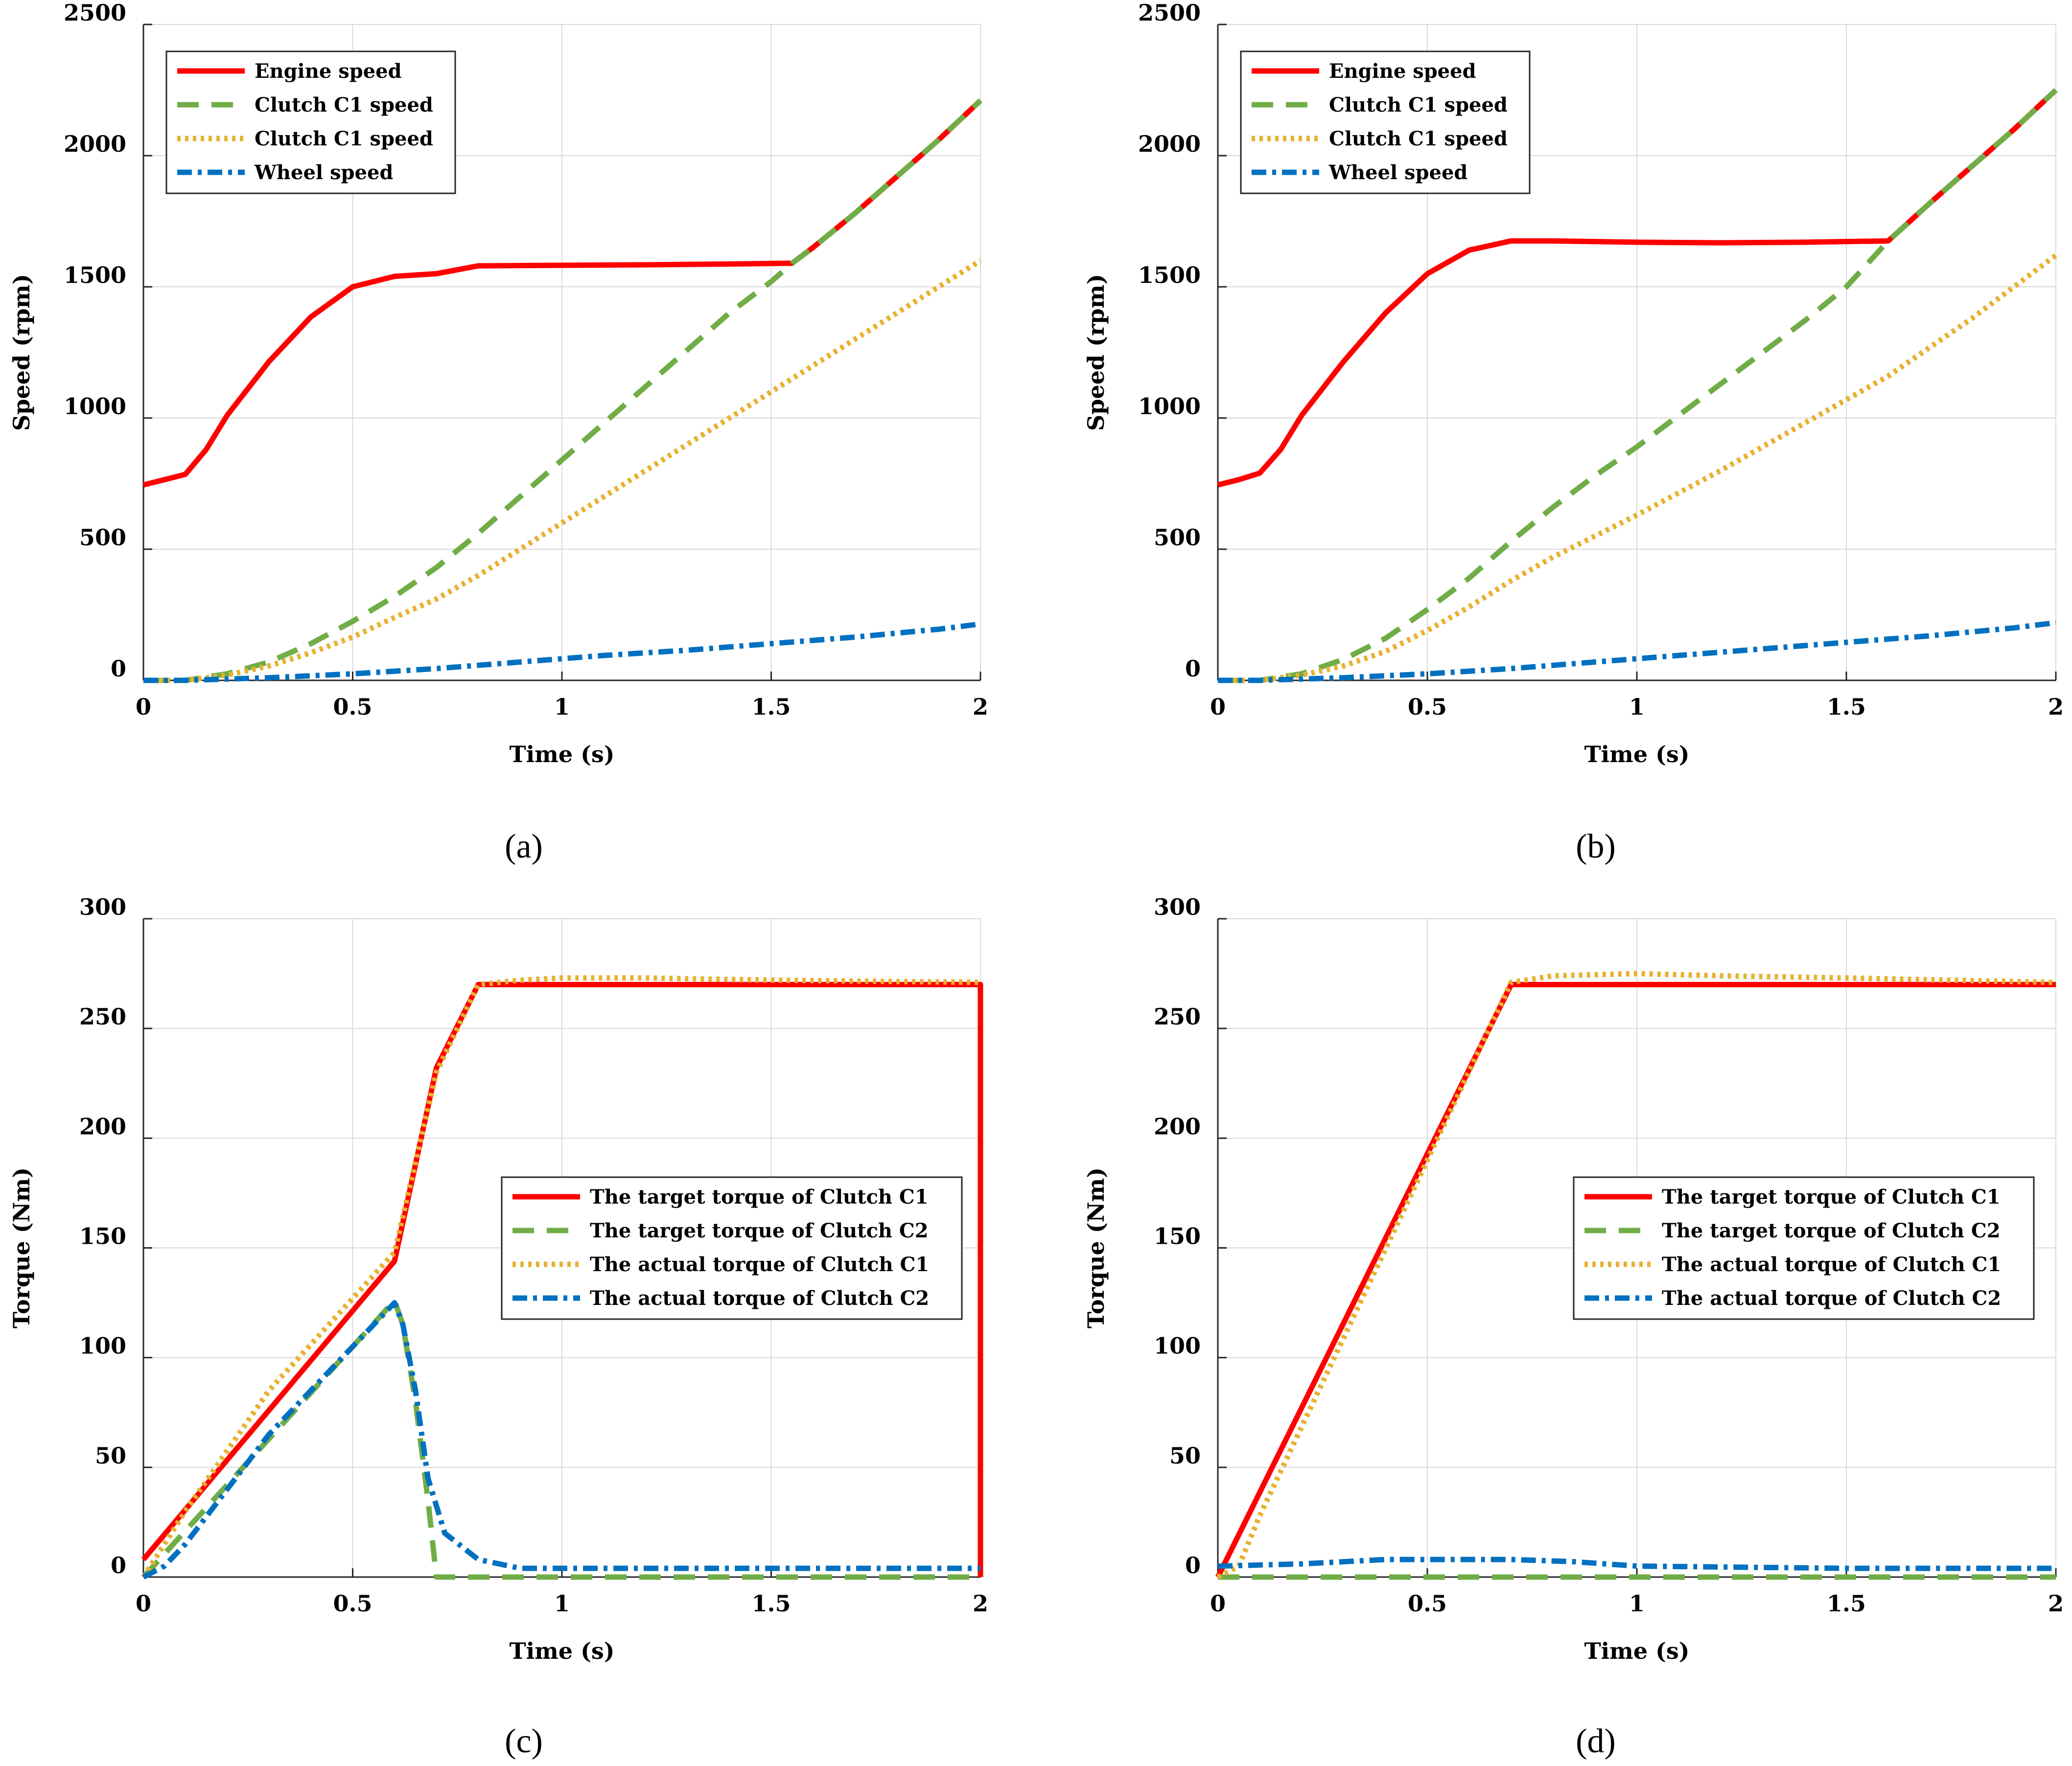 The width and height of the screenshot is (2072, 1766). Describe the element at coordinates (1596, 1741) in the screenshot. I see `panel-label: (d)` at that location.